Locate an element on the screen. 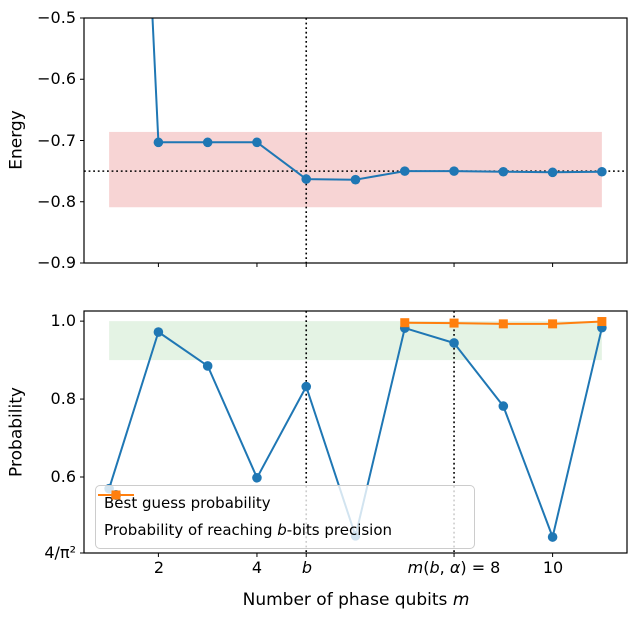 The image size is (635, 623). top-ytick-label: −0.9 is located at coordinates (56, 262).